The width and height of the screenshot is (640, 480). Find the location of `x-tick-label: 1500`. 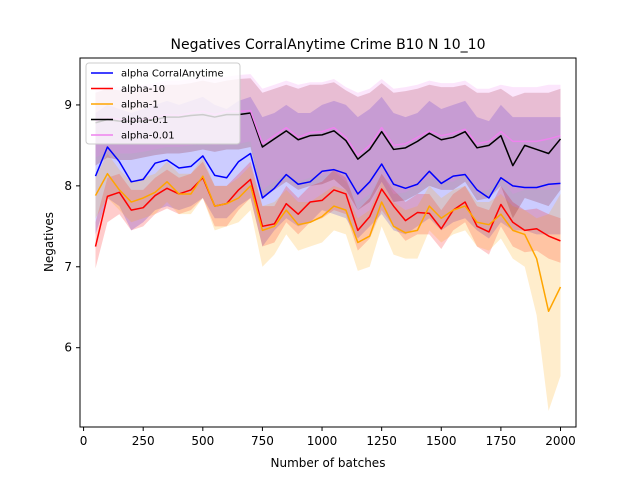

x-tick-label: 1500 is located at coordinates (441, 441).